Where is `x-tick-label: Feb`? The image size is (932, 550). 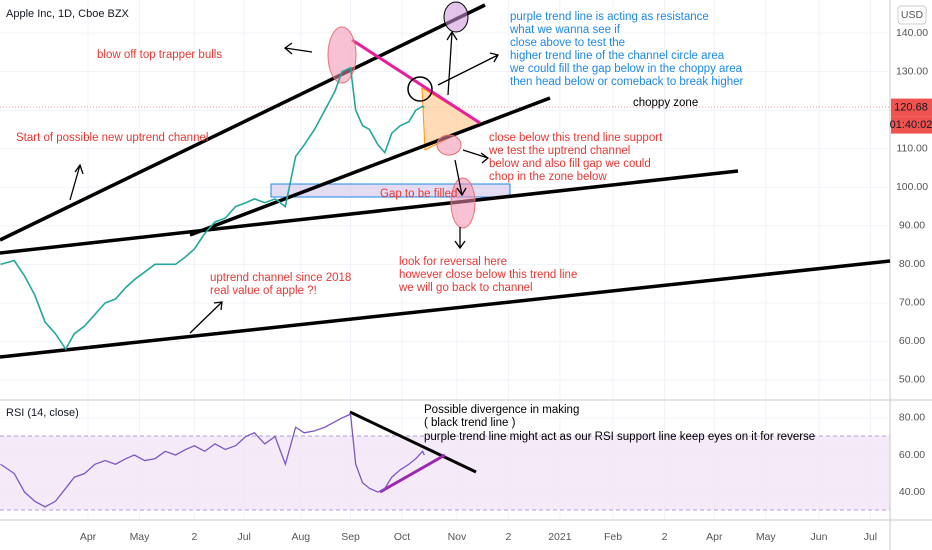 x-tick-label: Feb is located at coordinates (613, 537).